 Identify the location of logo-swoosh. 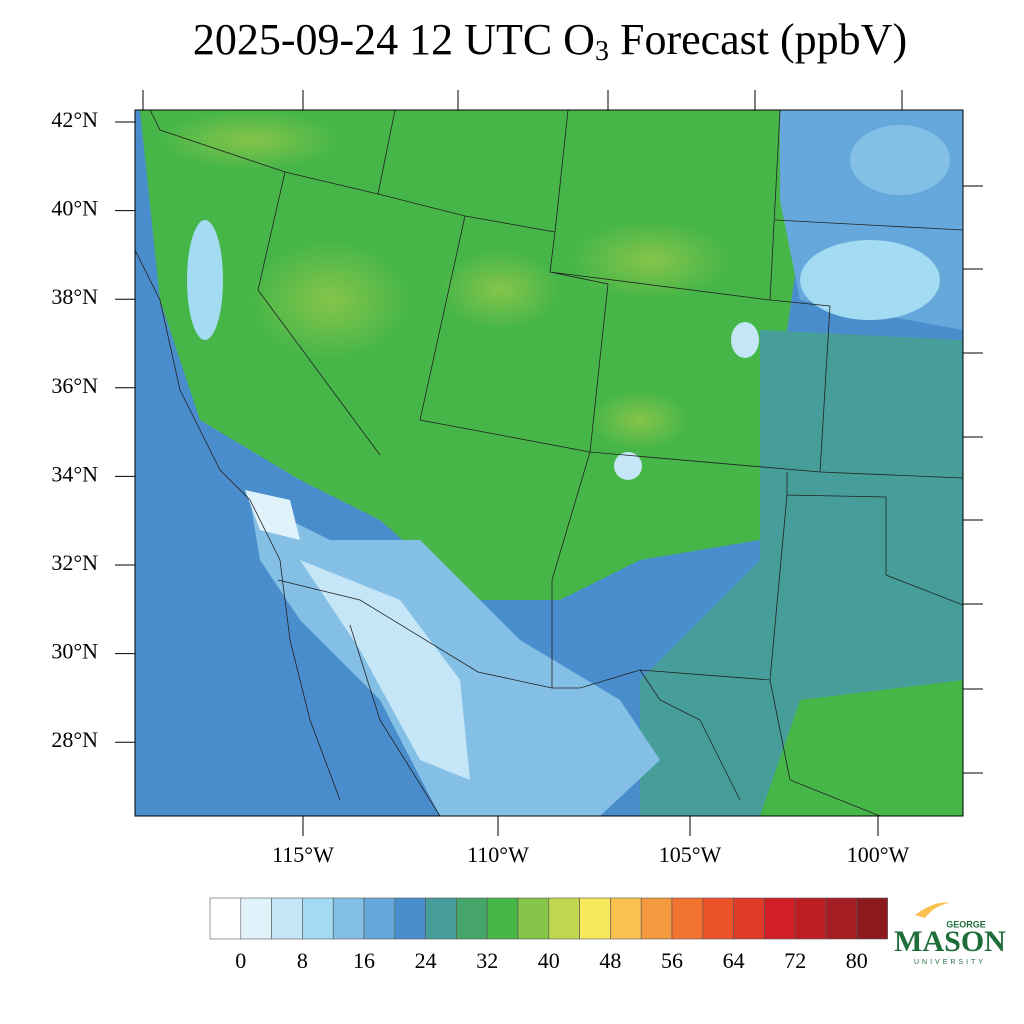
(932, 910).